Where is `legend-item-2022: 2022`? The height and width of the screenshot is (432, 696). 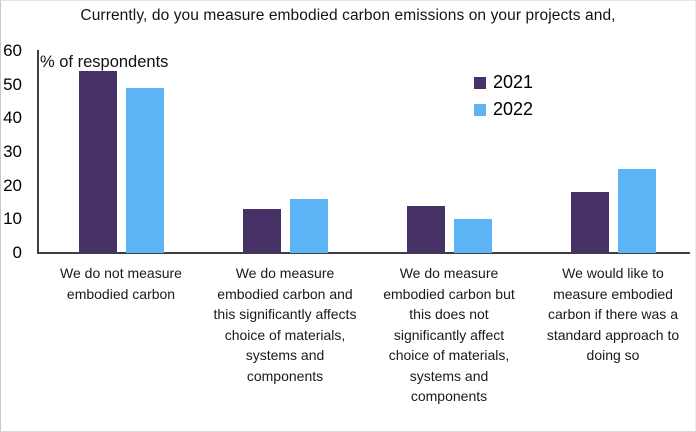
legend-item-2022: 2022 is located at coordinates (503, 109).